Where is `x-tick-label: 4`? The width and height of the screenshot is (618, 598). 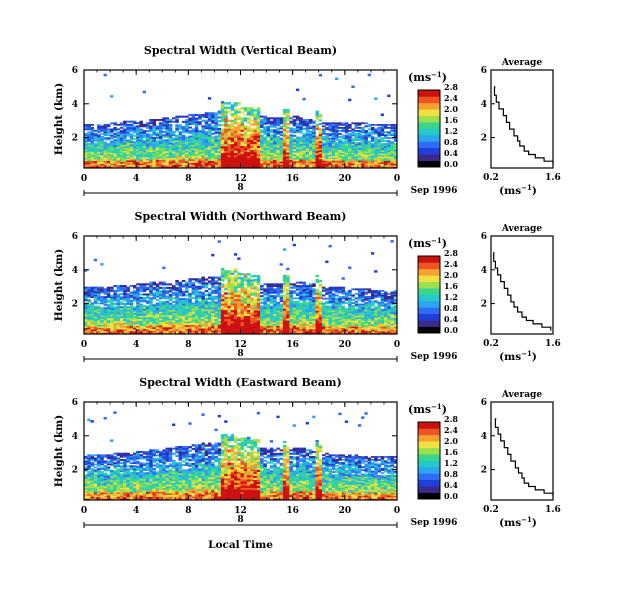
x-tick-label: 4 is located at coordinates (136, 179).